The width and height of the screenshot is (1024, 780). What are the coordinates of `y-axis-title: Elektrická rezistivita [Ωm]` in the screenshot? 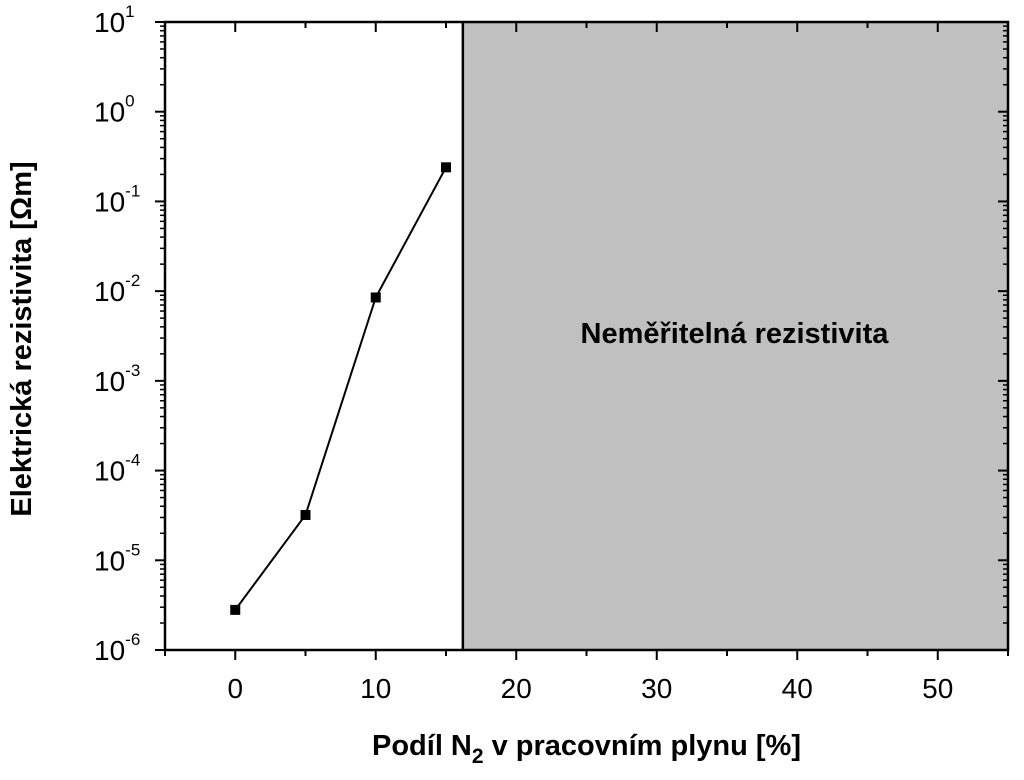 It's located at (22, 338).